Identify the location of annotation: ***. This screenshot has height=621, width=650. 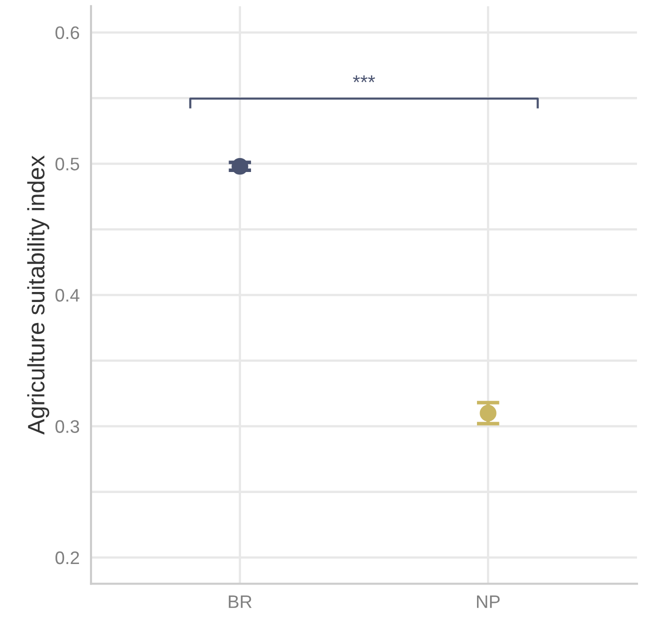
(364, 78).